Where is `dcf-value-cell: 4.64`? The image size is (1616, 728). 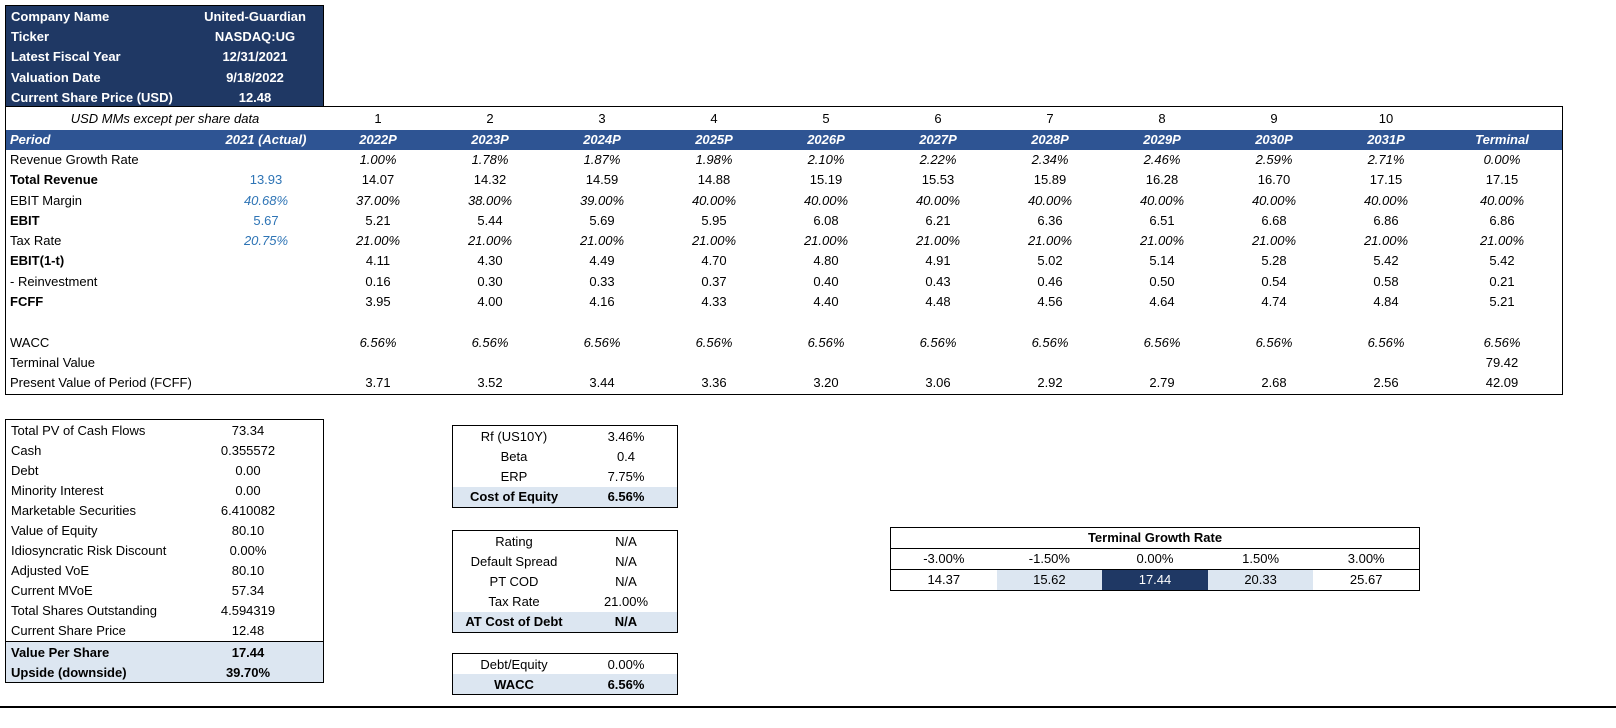
dcf-value-cell: 4.64 is located at coordinates (1162, 302).